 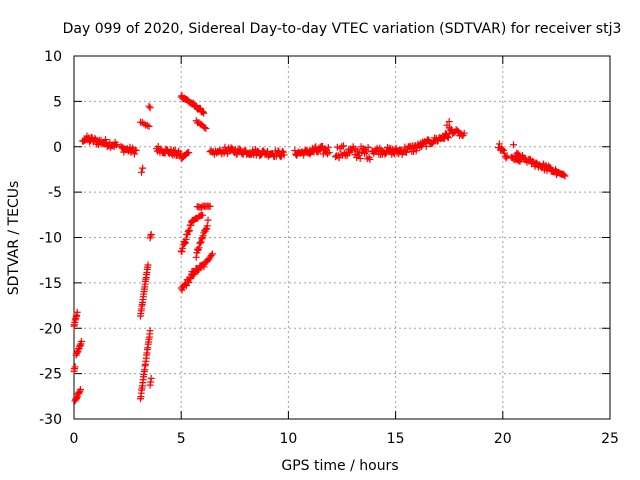 What do you see at coordinates (57, 148) in the screenshot?
I see `y-tick-label: 0` at bounding box center [57, 148].